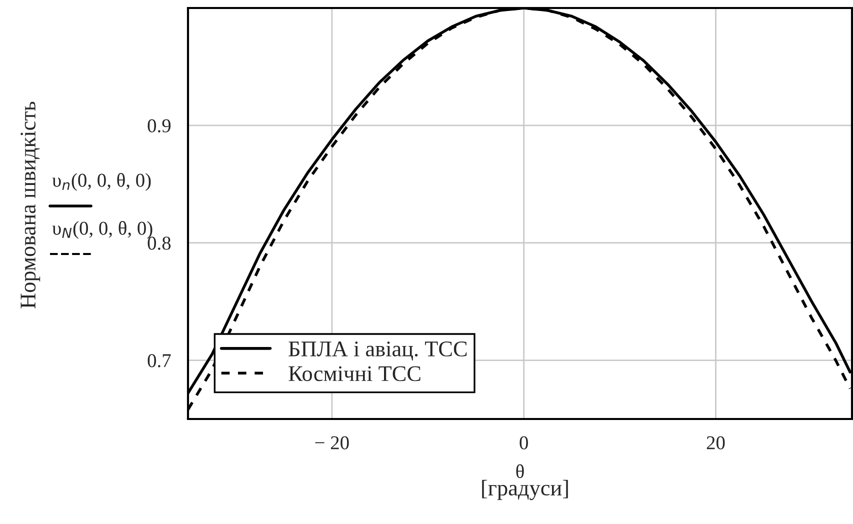 This screenshot has width=853, height=524. Describe the element at coordinates (332, 443) in the screenshot. I see `x-tick-label: − 20` at that location.